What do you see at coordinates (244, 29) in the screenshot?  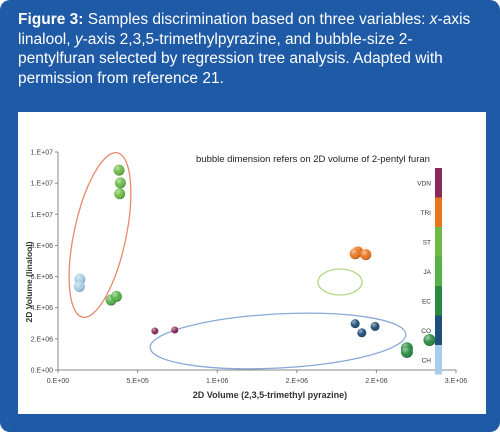 I see `caption-text-2: -axis linalool,` at bounding box center [244, 29].